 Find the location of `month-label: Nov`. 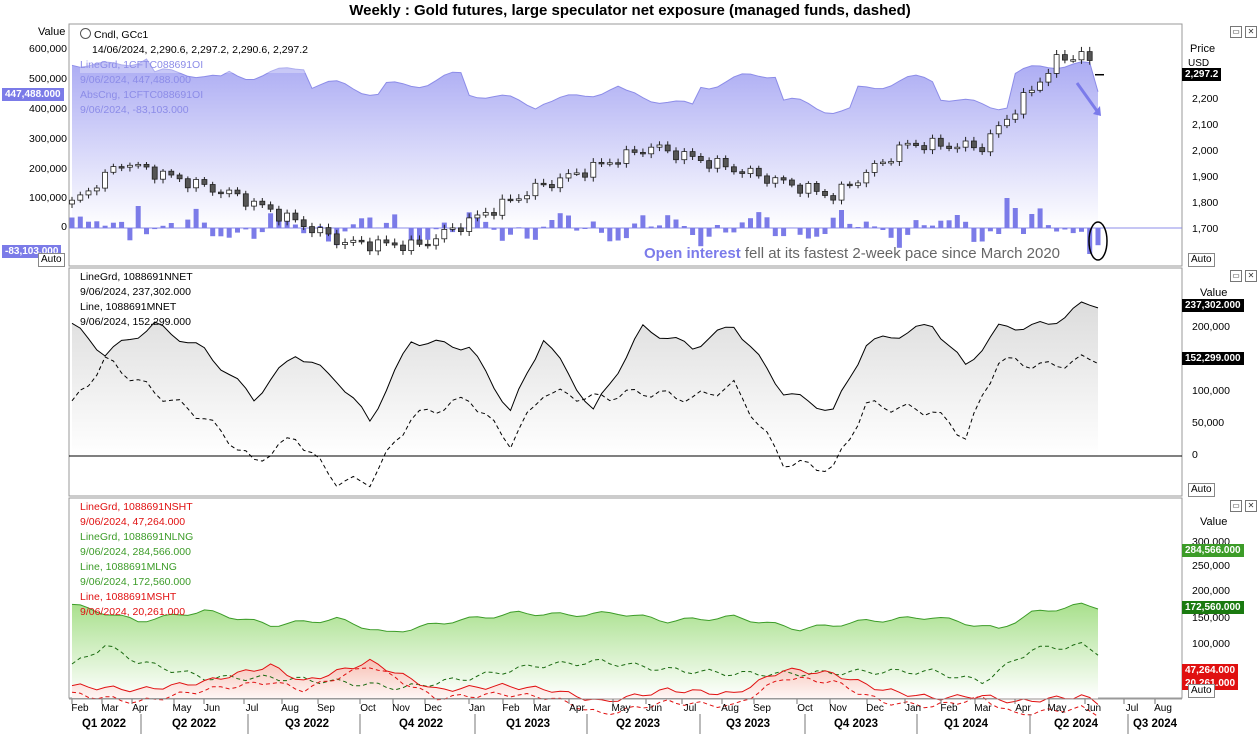

month-label: Nov is located at coordinates (838, 708).